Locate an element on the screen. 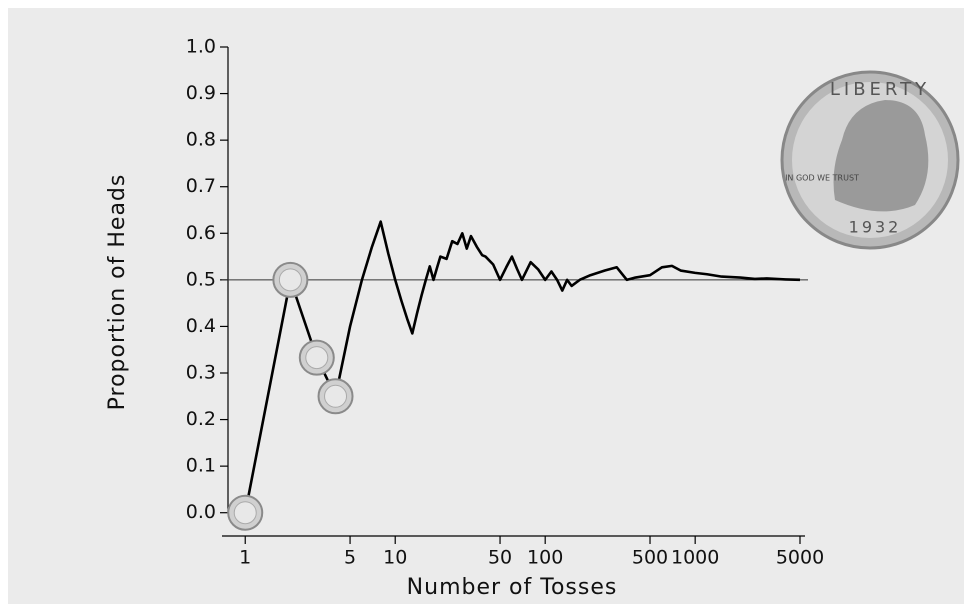  y-tick-label: 0.1 is located at coordinates (201, 466).